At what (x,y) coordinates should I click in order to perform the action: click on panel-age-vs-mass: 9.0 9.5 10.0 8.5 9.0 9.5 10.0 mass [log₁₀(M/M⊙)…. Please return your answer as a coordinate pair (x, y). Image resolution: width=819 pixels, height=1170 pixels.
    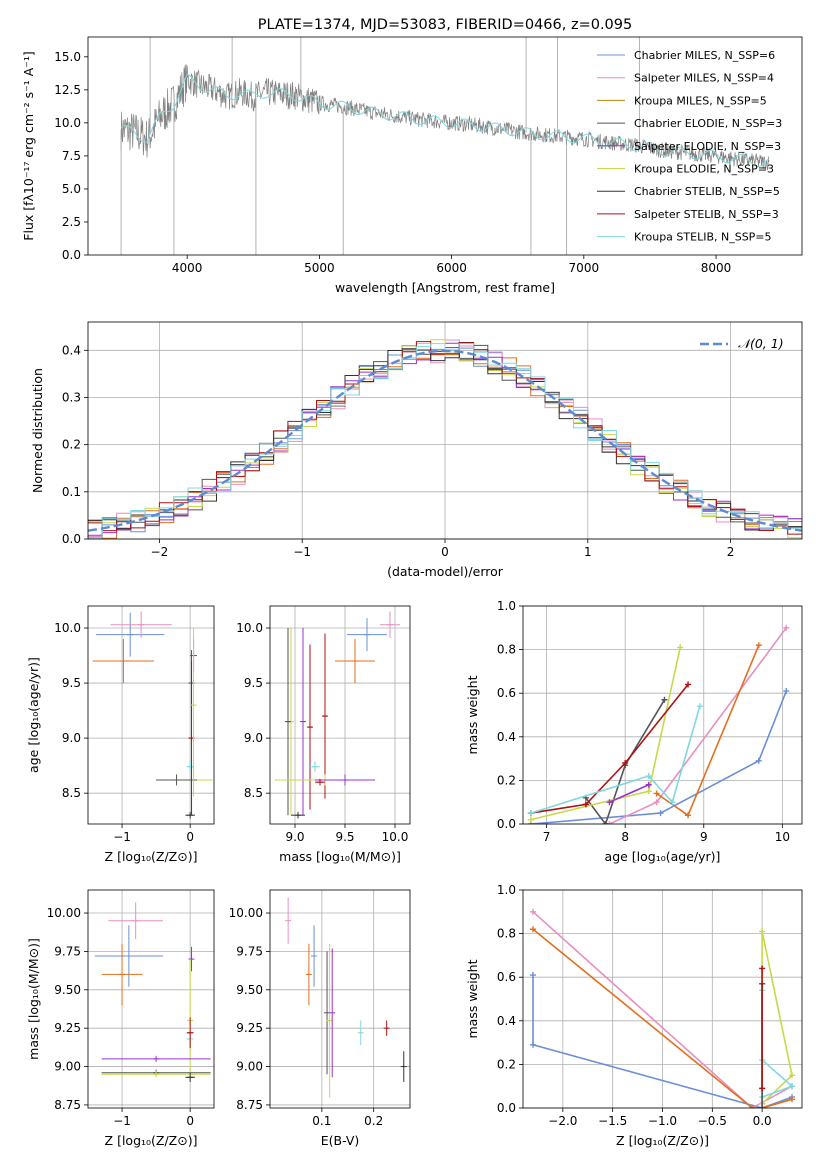
    Looking at the image, I should click on (323, 734).